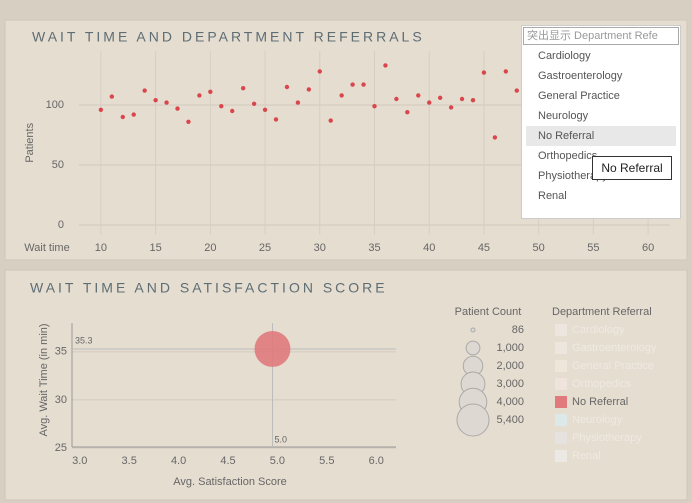 The image size is (692, 503). What do you see at coordinates (58, 165) in the screenshot?
I see `y-tick-label: 50` at bounding box center [58, 165].